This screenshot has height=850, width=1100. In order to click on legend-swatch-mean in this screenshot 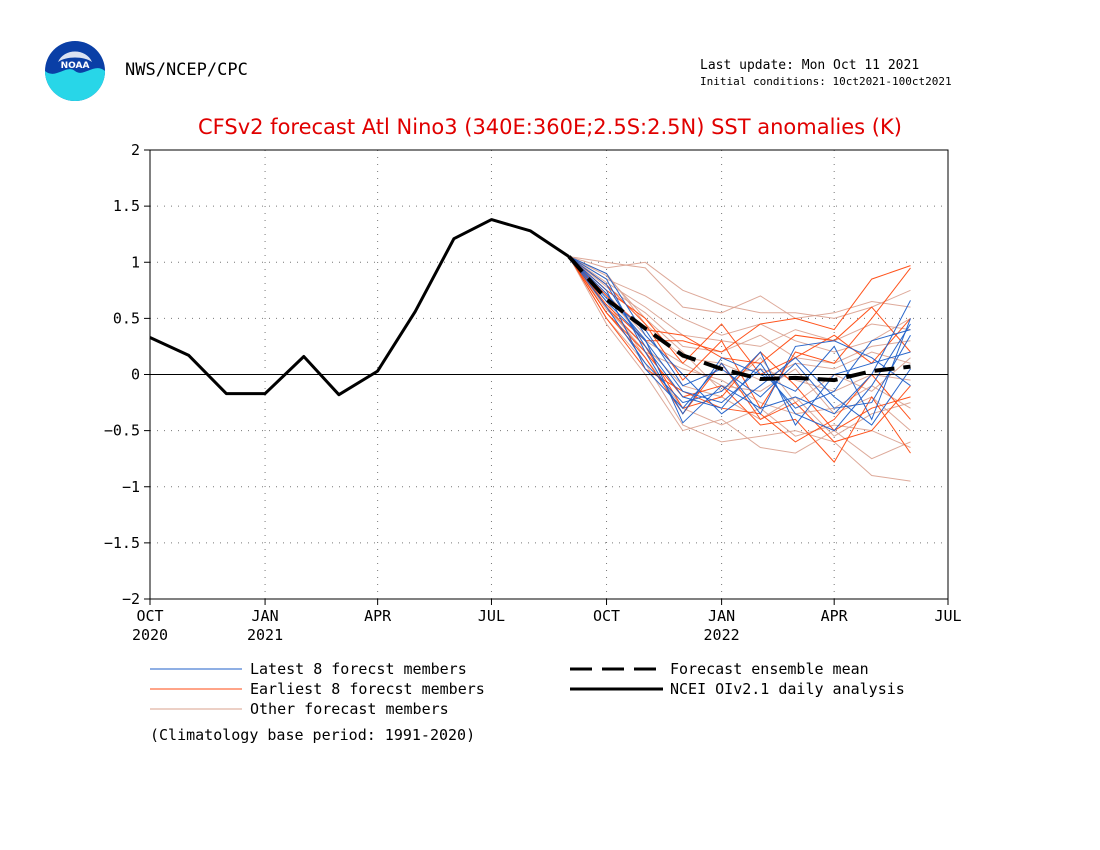, I will do `click(616, 669)`.